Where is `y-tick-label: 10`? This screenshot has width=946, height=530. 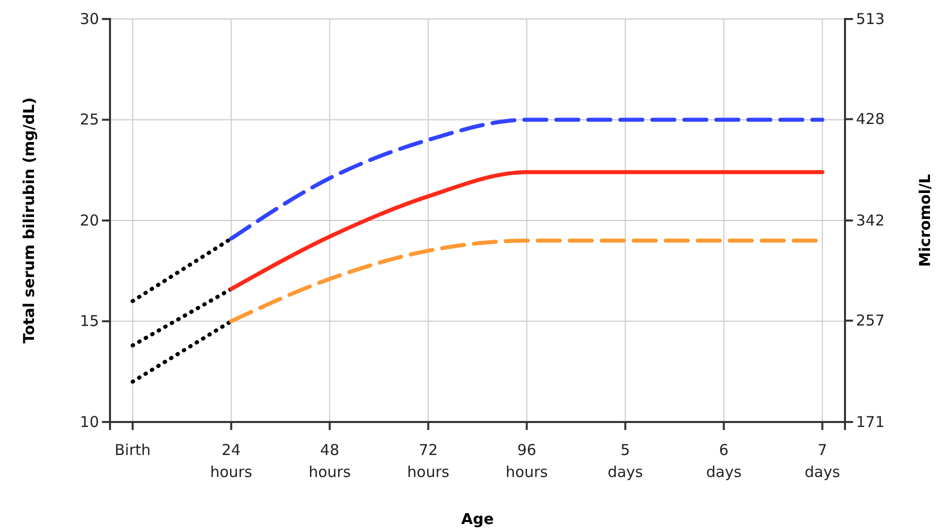
y-tick-label: 10 is located at coordinates (89, 421).